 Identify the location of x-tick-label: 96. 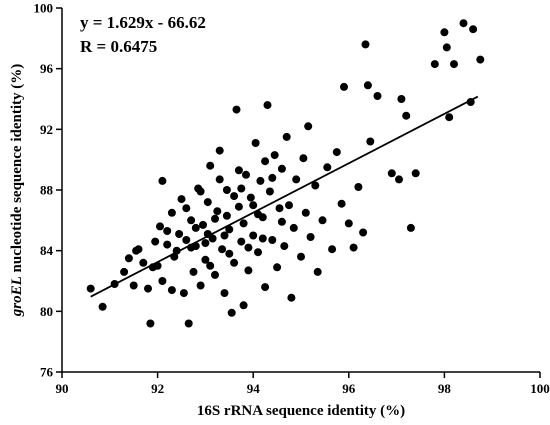
(349, 388).